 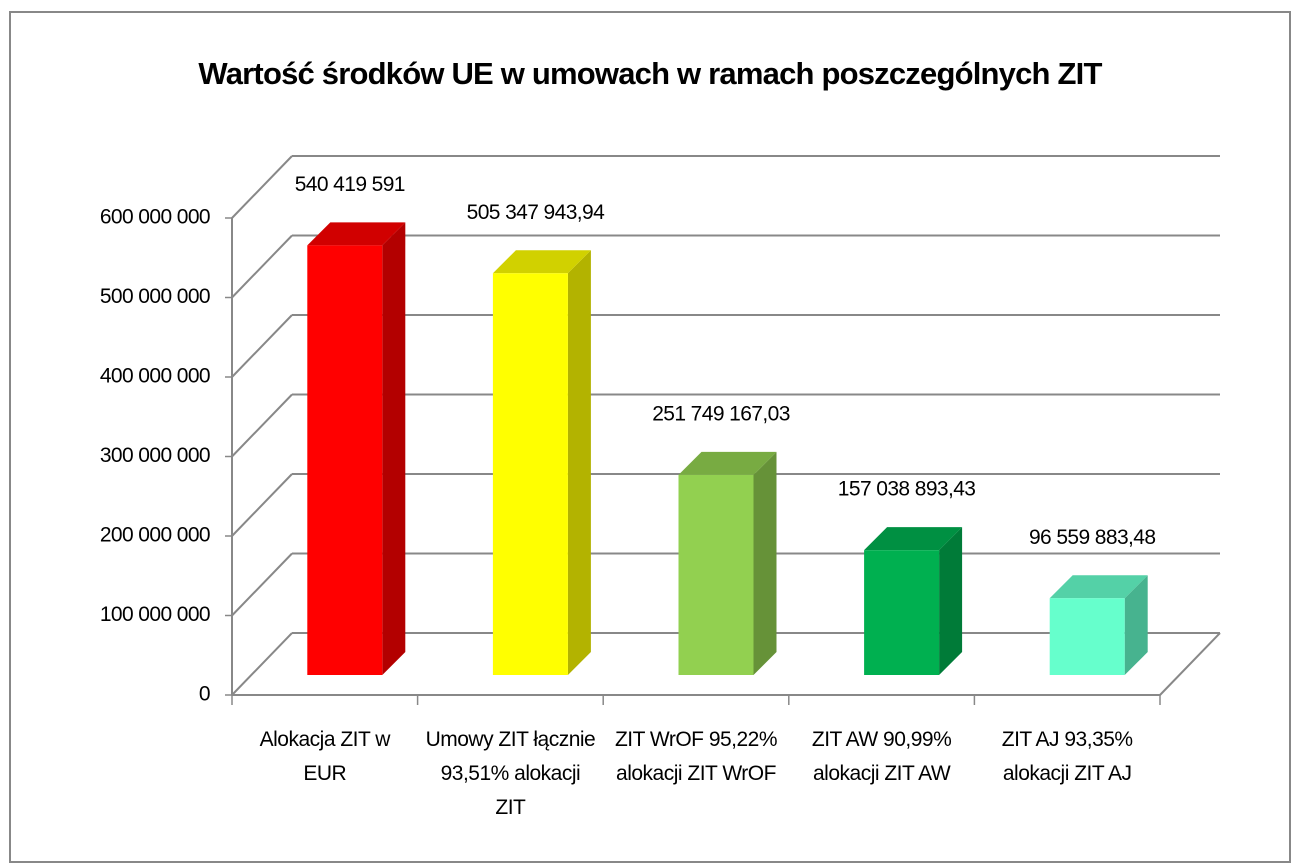 What do you see at coordinates (510, 773) in the screenshot?
I see `x-tick-label: Umowy ZIT łącznie 93,51% alokacji ZIT` at bounding box center [510, 773].